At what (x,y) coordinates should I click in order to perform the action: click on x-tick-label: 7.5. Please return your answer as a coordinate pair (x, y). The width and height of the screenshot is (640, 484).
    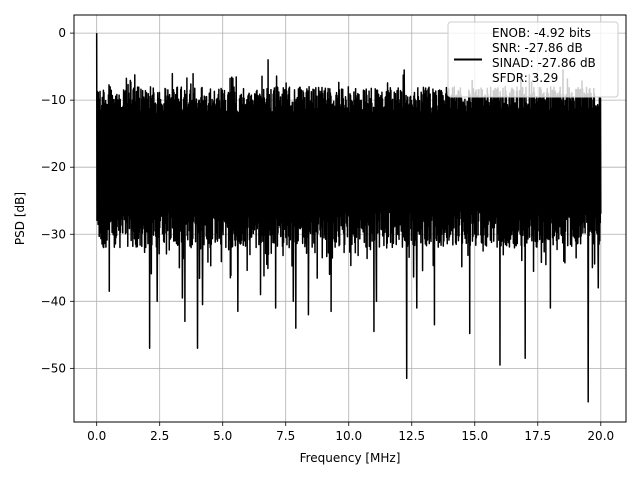
    Looking at the image, I should click on (285, 436).